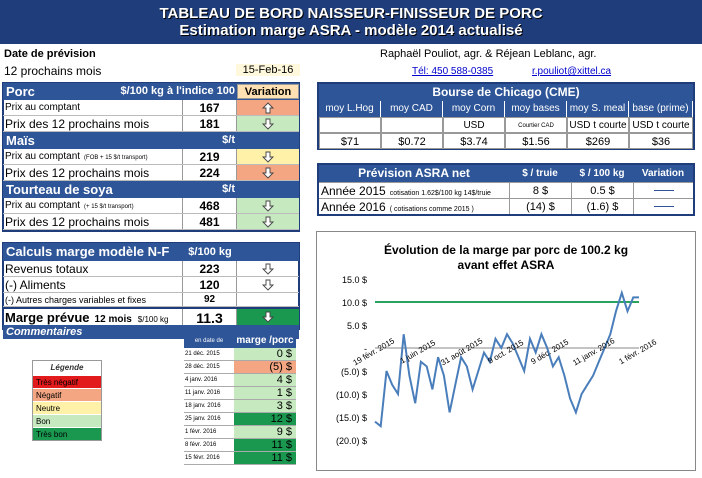  What do you see at coordinates (113, 319) in the screenshot?
I see `margin-forecast-sub: 12 mois` at bounding box center [113, 319].